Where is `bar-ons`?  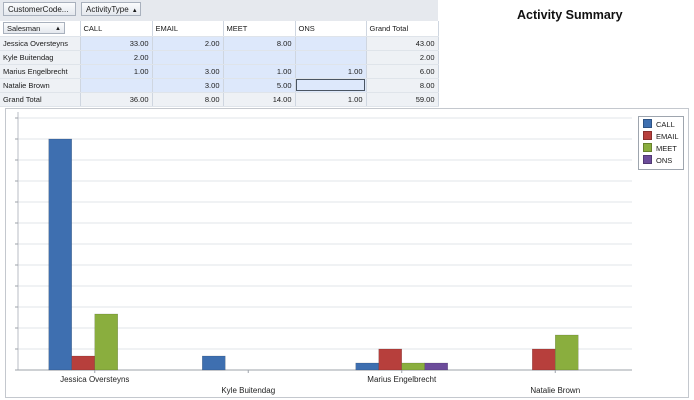
bar-ons is located at coordinates (436, 366).